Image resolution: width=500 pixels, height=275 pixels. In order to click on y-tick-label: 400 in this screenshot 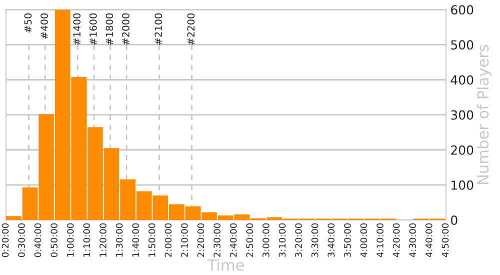, I will do `click(462, 80)`.